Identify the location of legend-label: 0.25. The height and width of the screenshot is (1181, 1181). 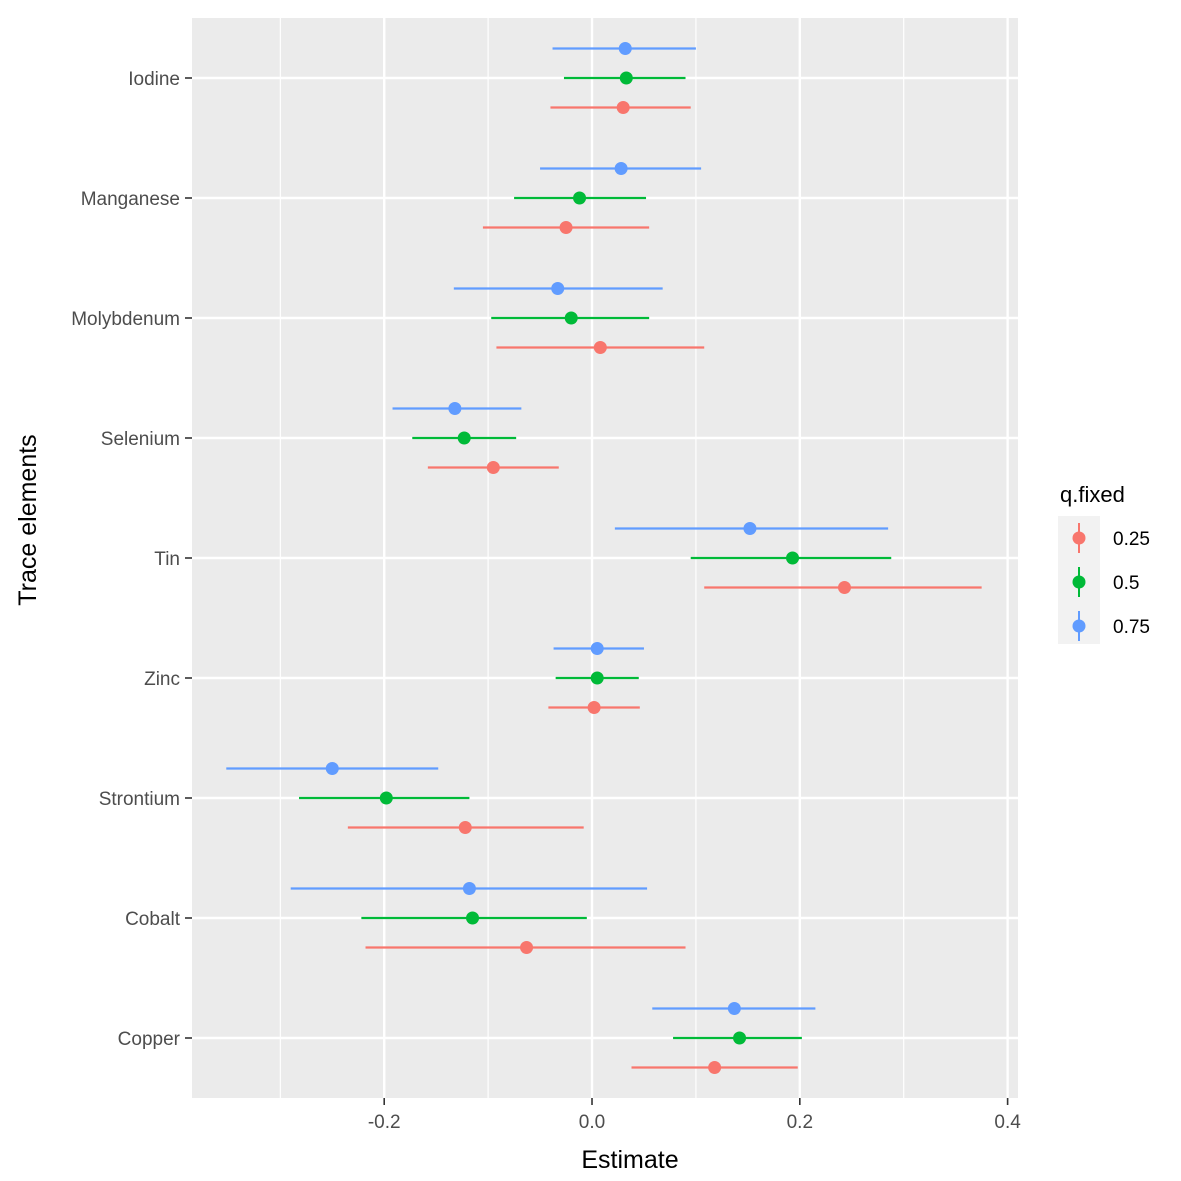
(1131, 539).